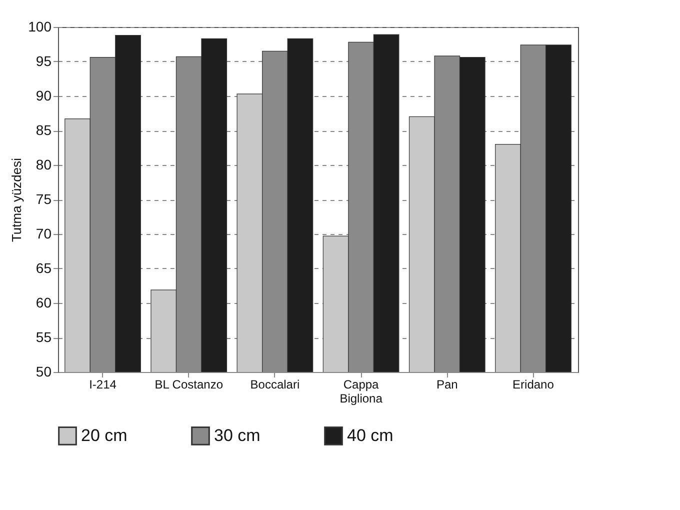 Image resolution: width=680 pixels, height=510 pixels. Describe the element at coordinates (447, 385) in the screenshot. I see `x-tick-label: Pan` at that location.